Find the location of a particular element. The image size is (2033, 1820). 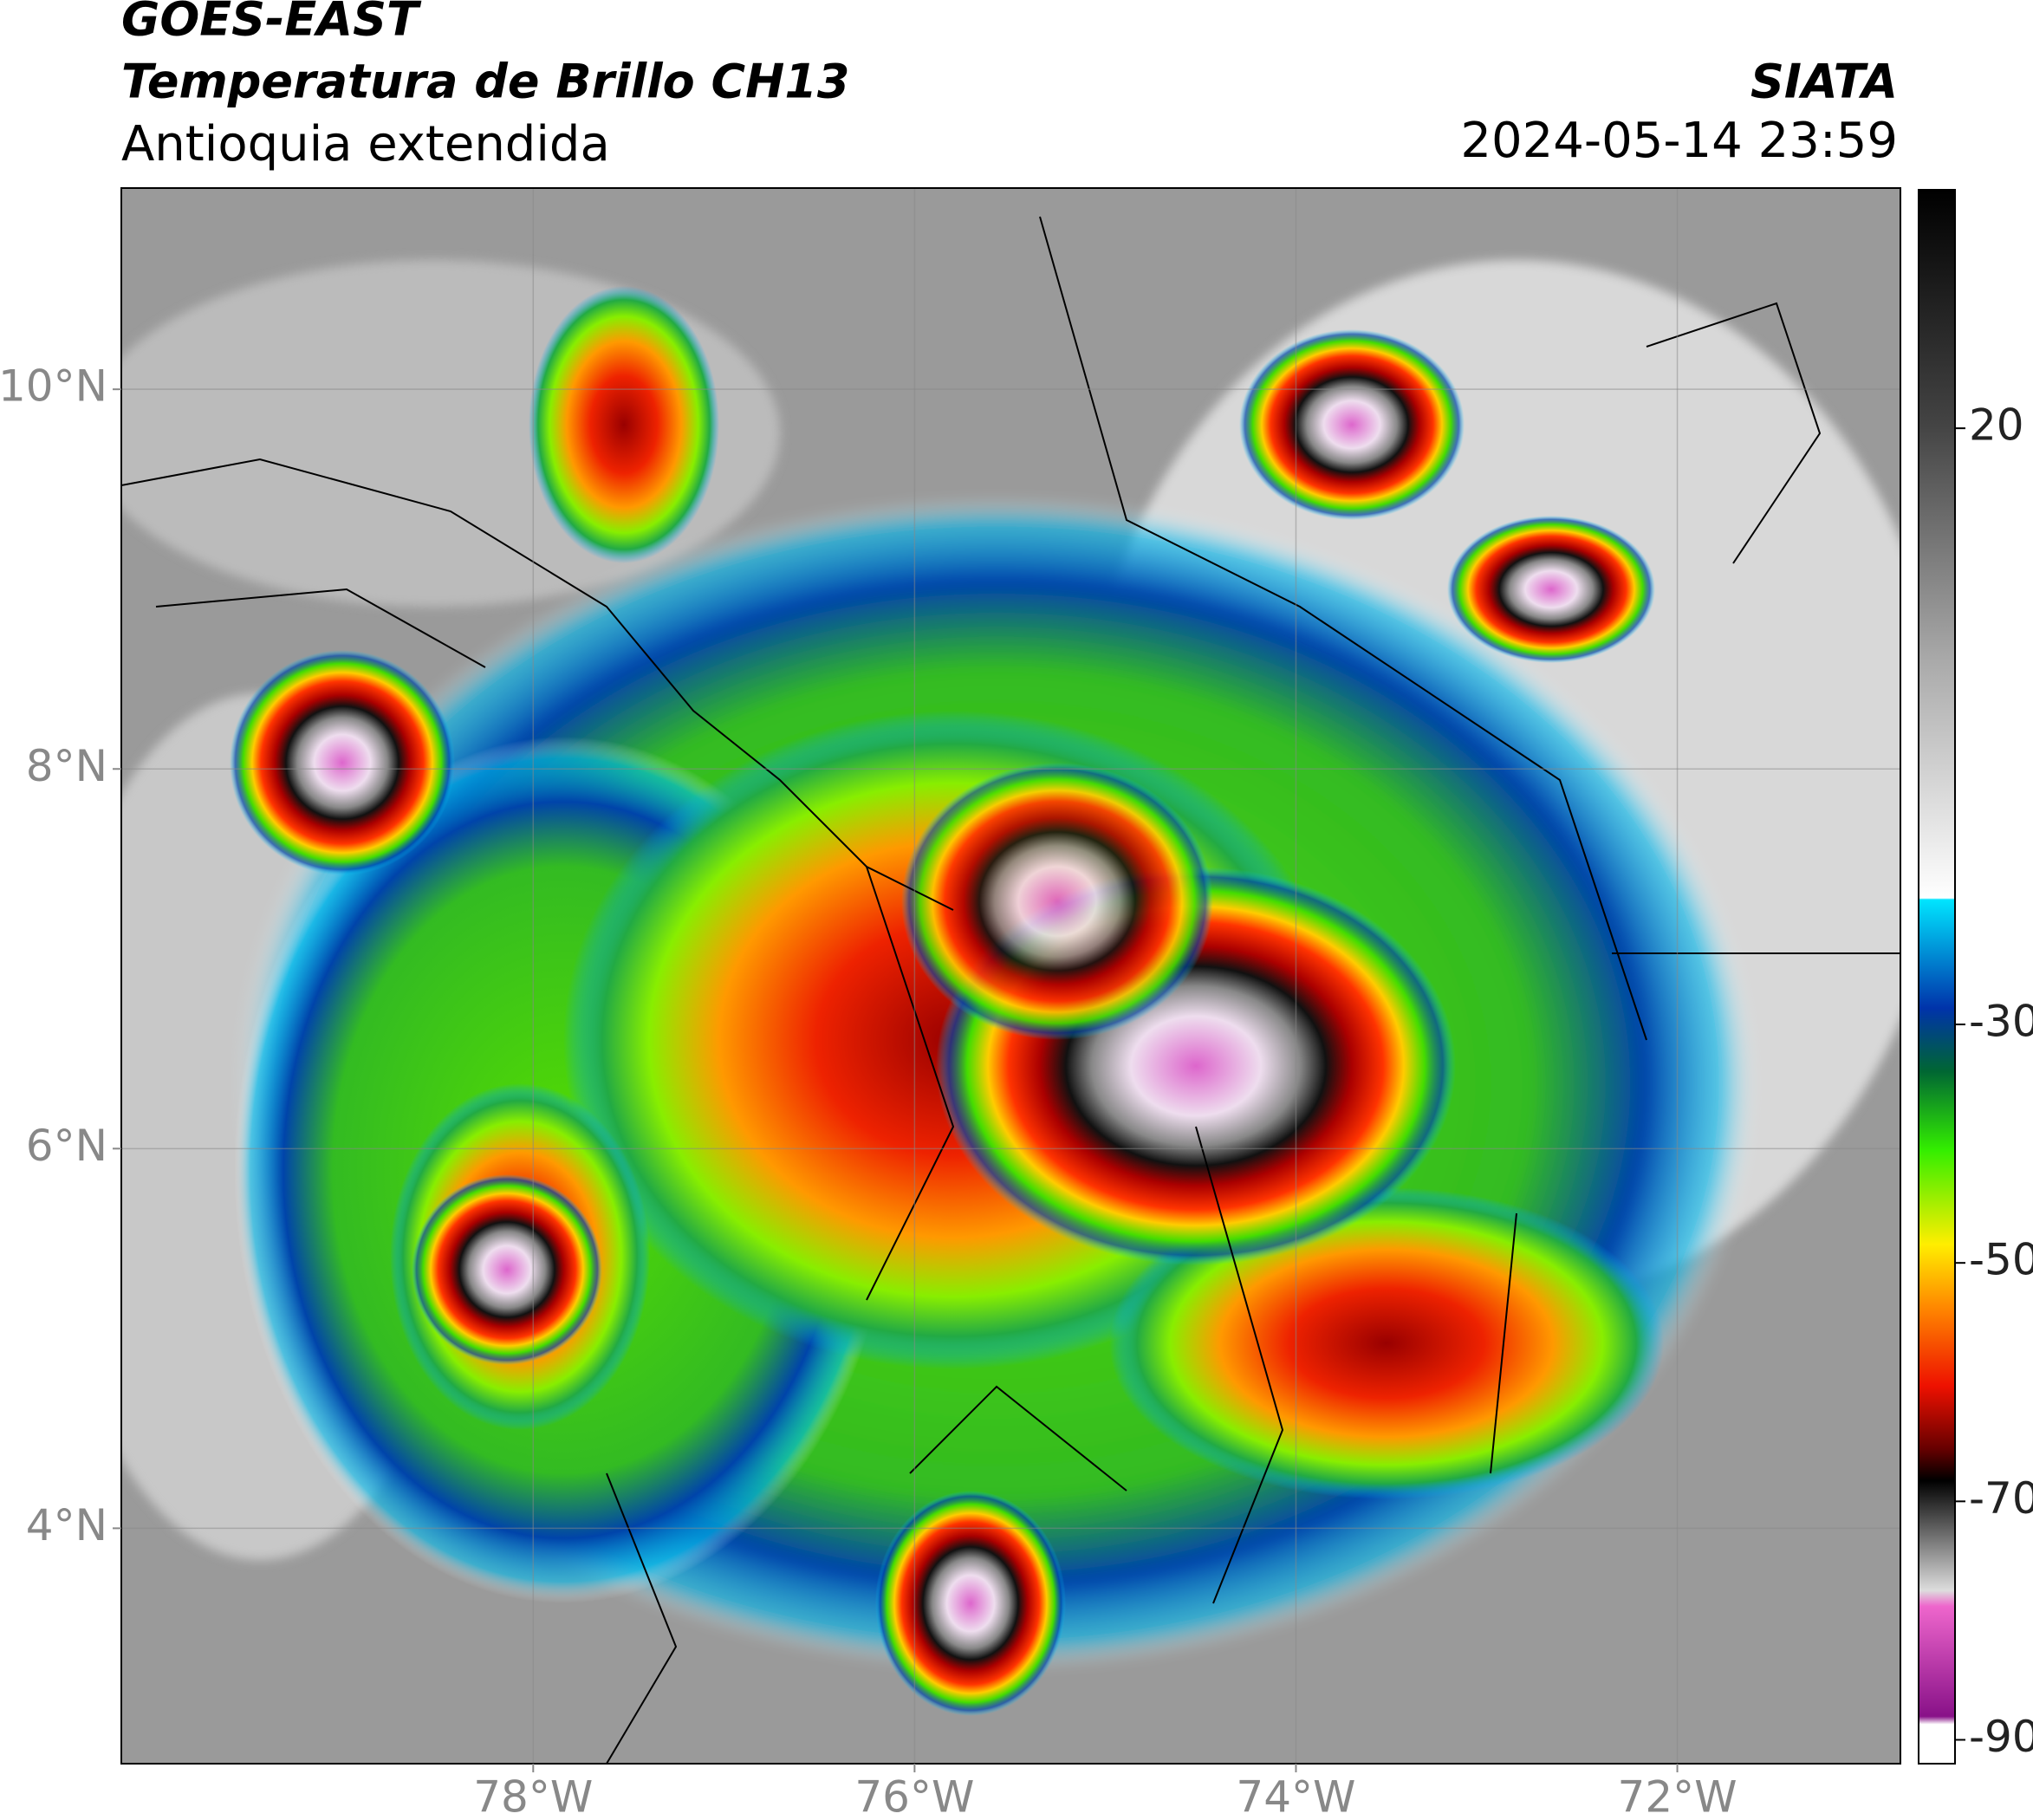

y-tick-label: 6°N is located at coordinates (66, 1146).